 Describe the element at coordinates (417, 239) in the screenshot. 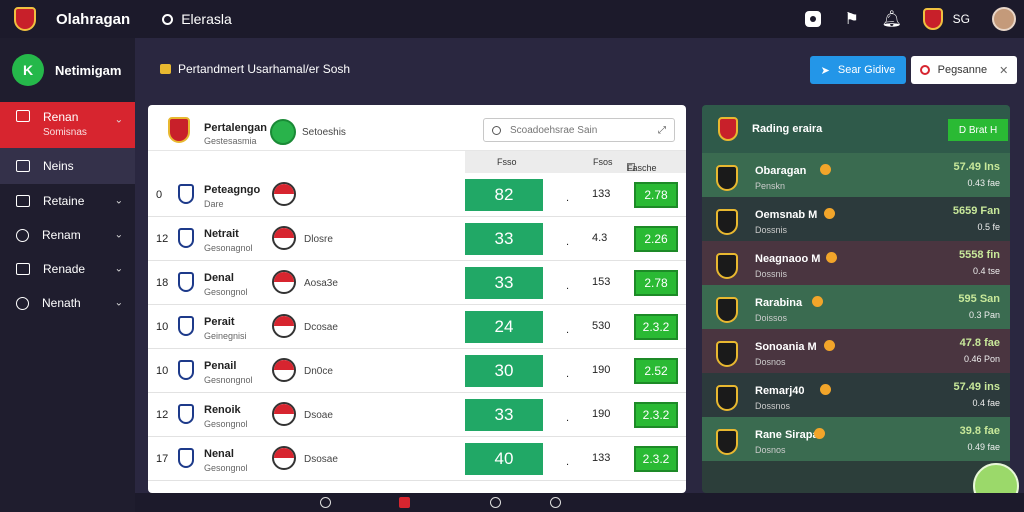

I see `table-row: 12 Netrait Gesonagnol Dlosre 33. 4.3 2.26` at that location.